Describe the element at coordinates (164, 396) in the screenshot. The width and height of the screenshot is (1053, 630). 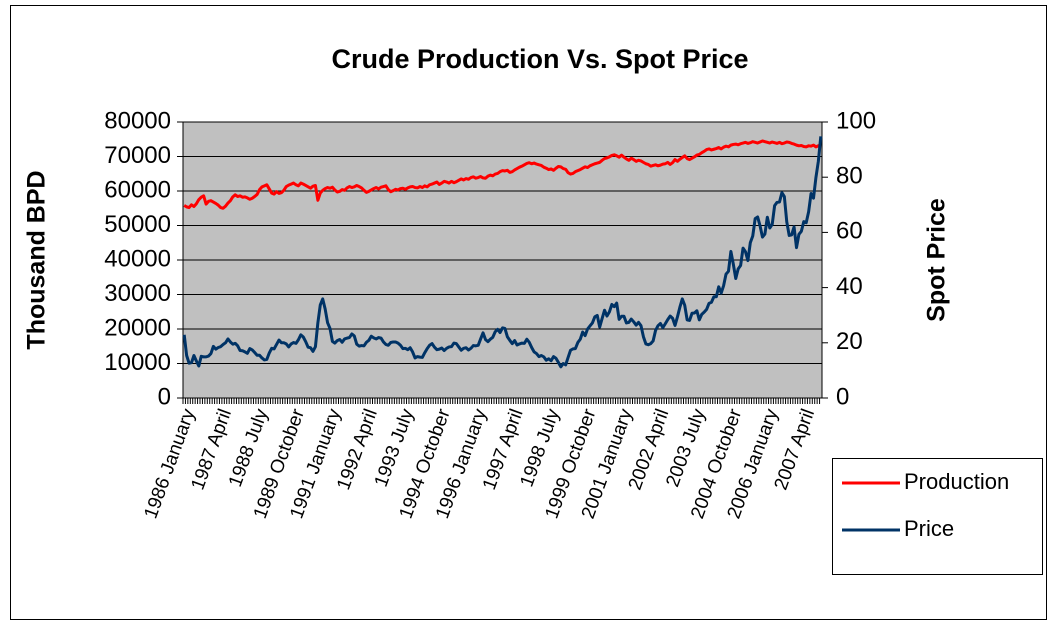
I see `y-tick-label: 0` at that location.